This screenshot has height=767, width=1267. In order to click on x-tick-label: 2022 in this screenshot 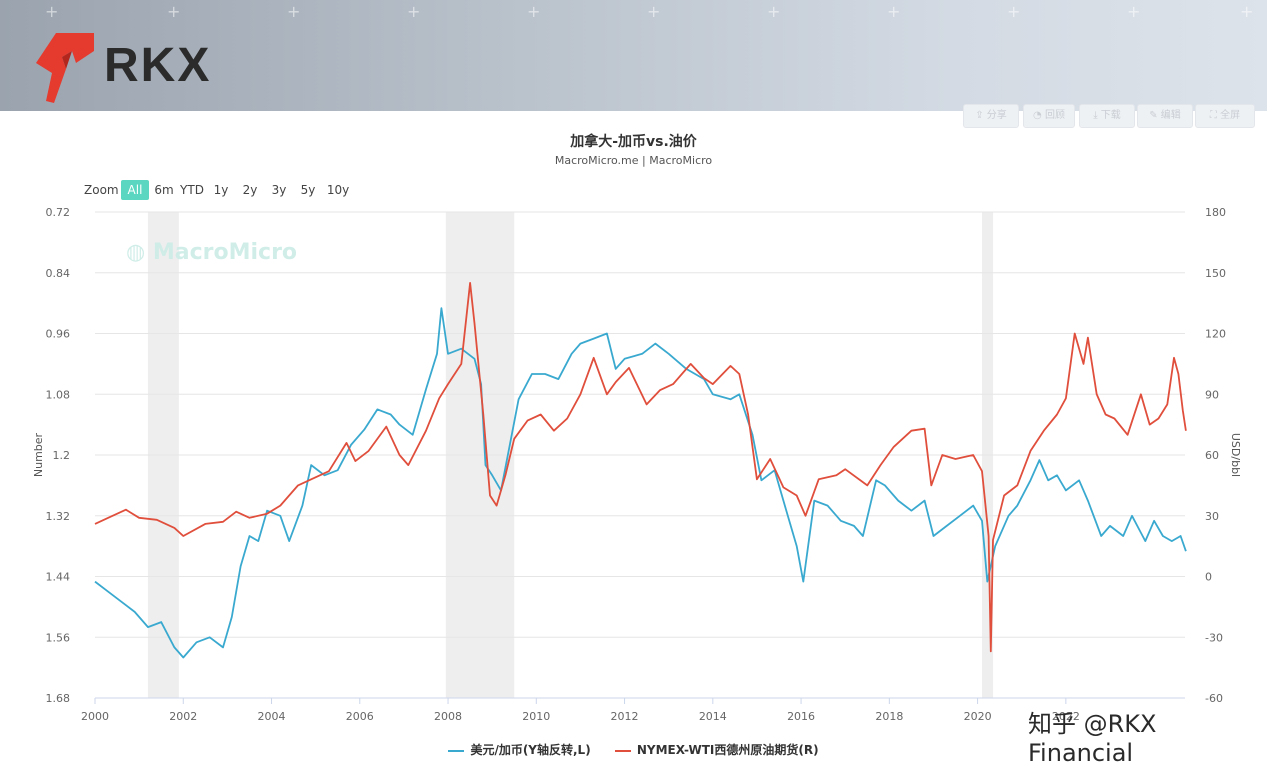, I will do `click(1066, 716)`.